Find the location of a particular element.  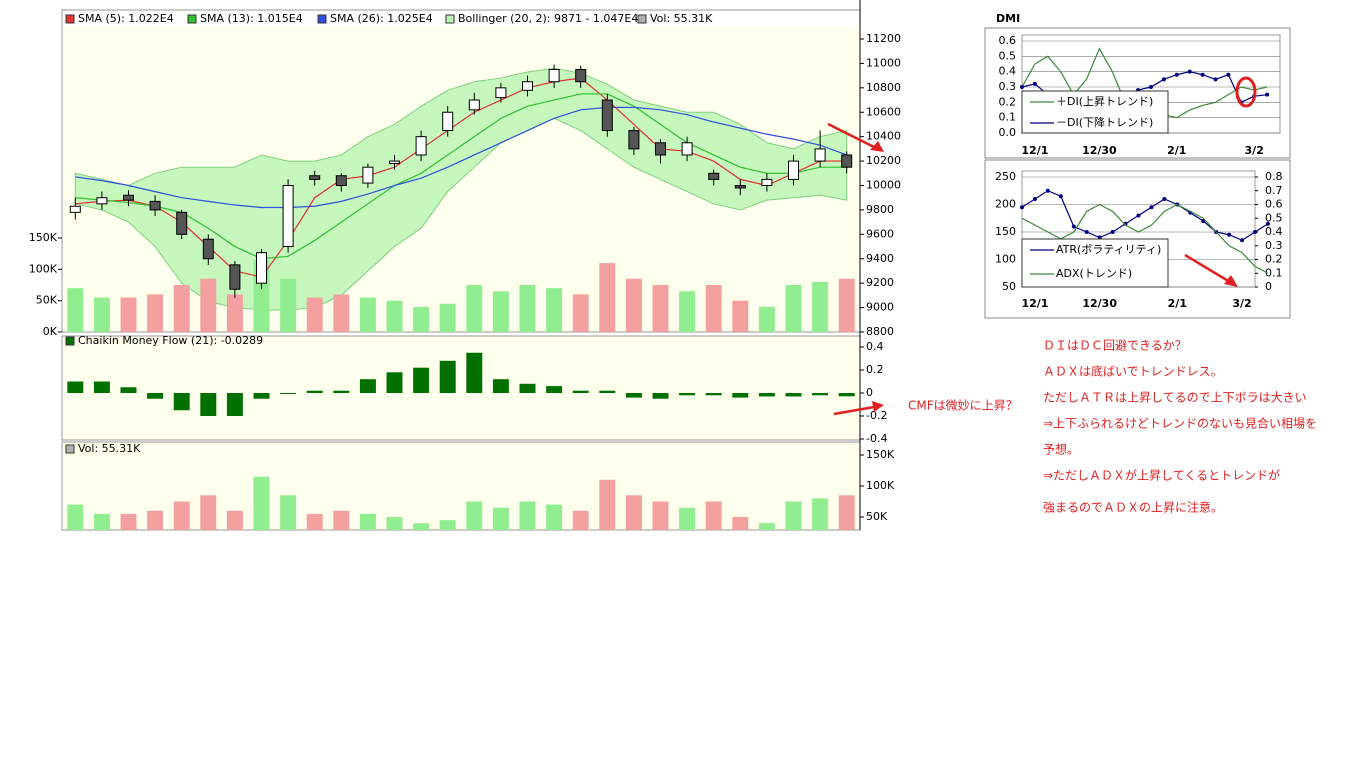

series-line is located at coordinates (1145, 238).